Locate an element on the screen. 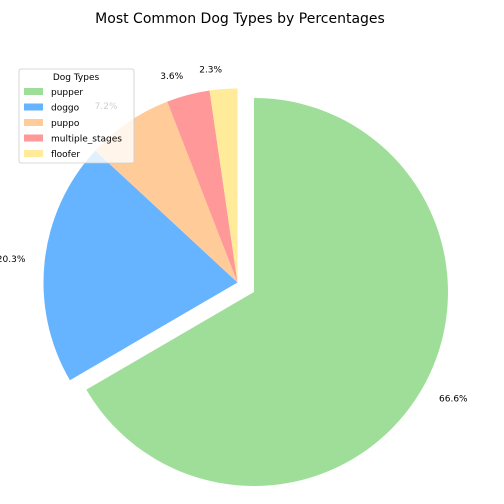 Image resolution: width=504 pixels, height=504 pixels. slice-label-pupper: 66.6% is located at coordinates (453, 399).